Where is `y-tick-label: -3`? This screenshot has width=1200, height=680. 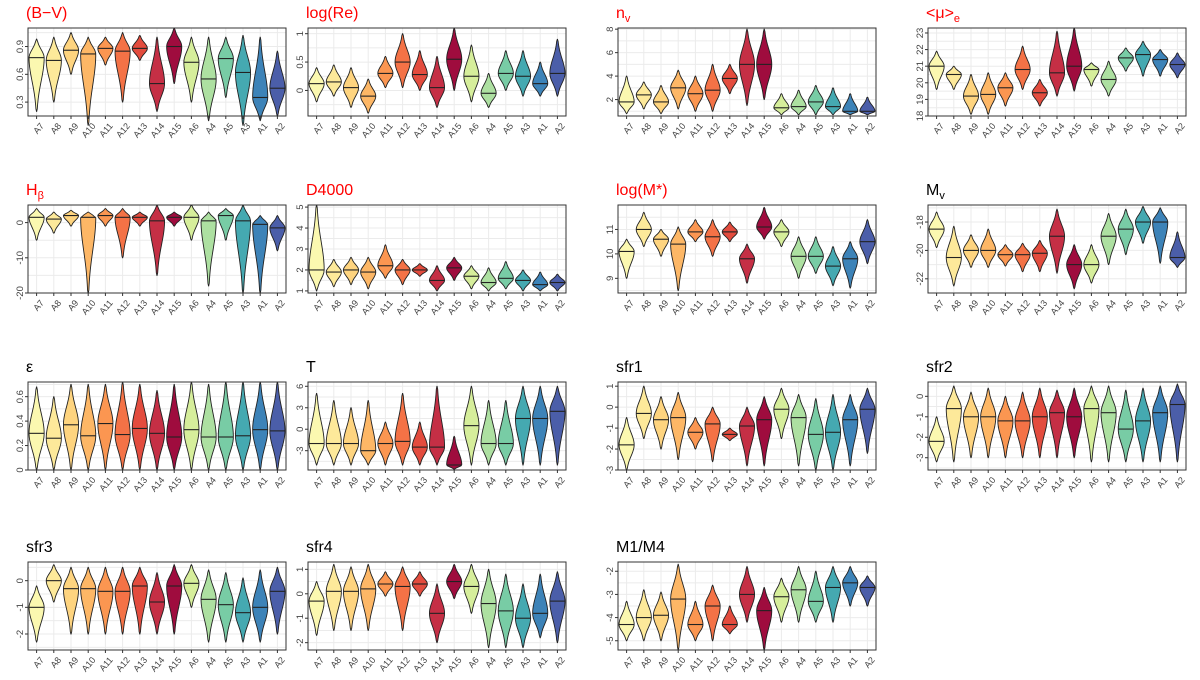
y-tick-label: -3 is located at coordinates (920, 457).